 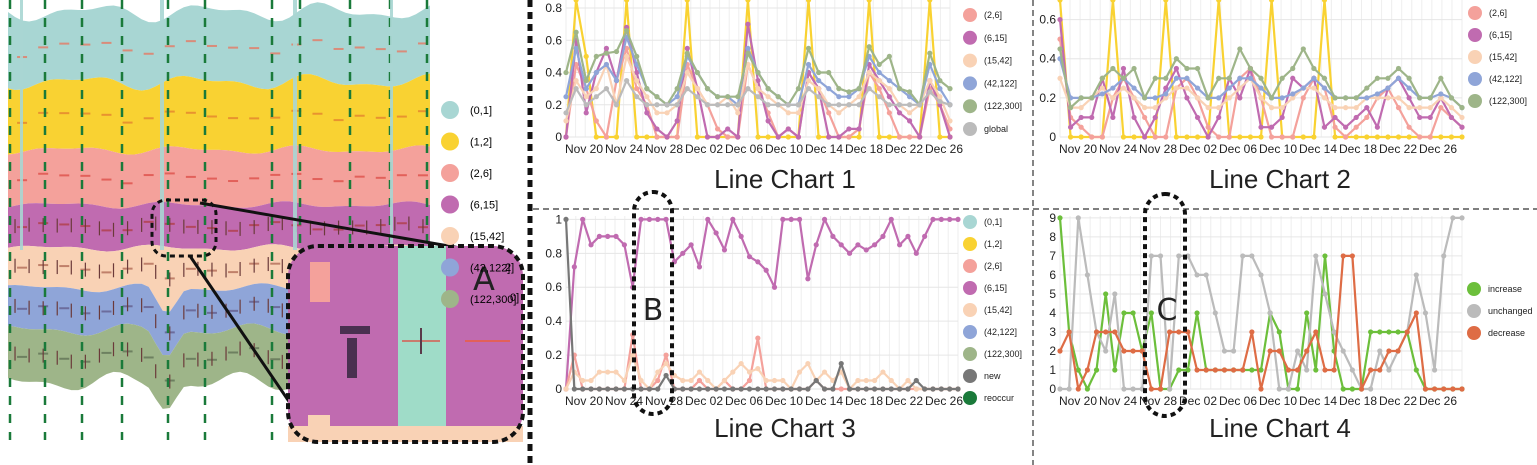 What do you see at coordinates (998, 61) in the screenshot?
I see `legend-label: (15,42]` at bounding box center [998, 61].